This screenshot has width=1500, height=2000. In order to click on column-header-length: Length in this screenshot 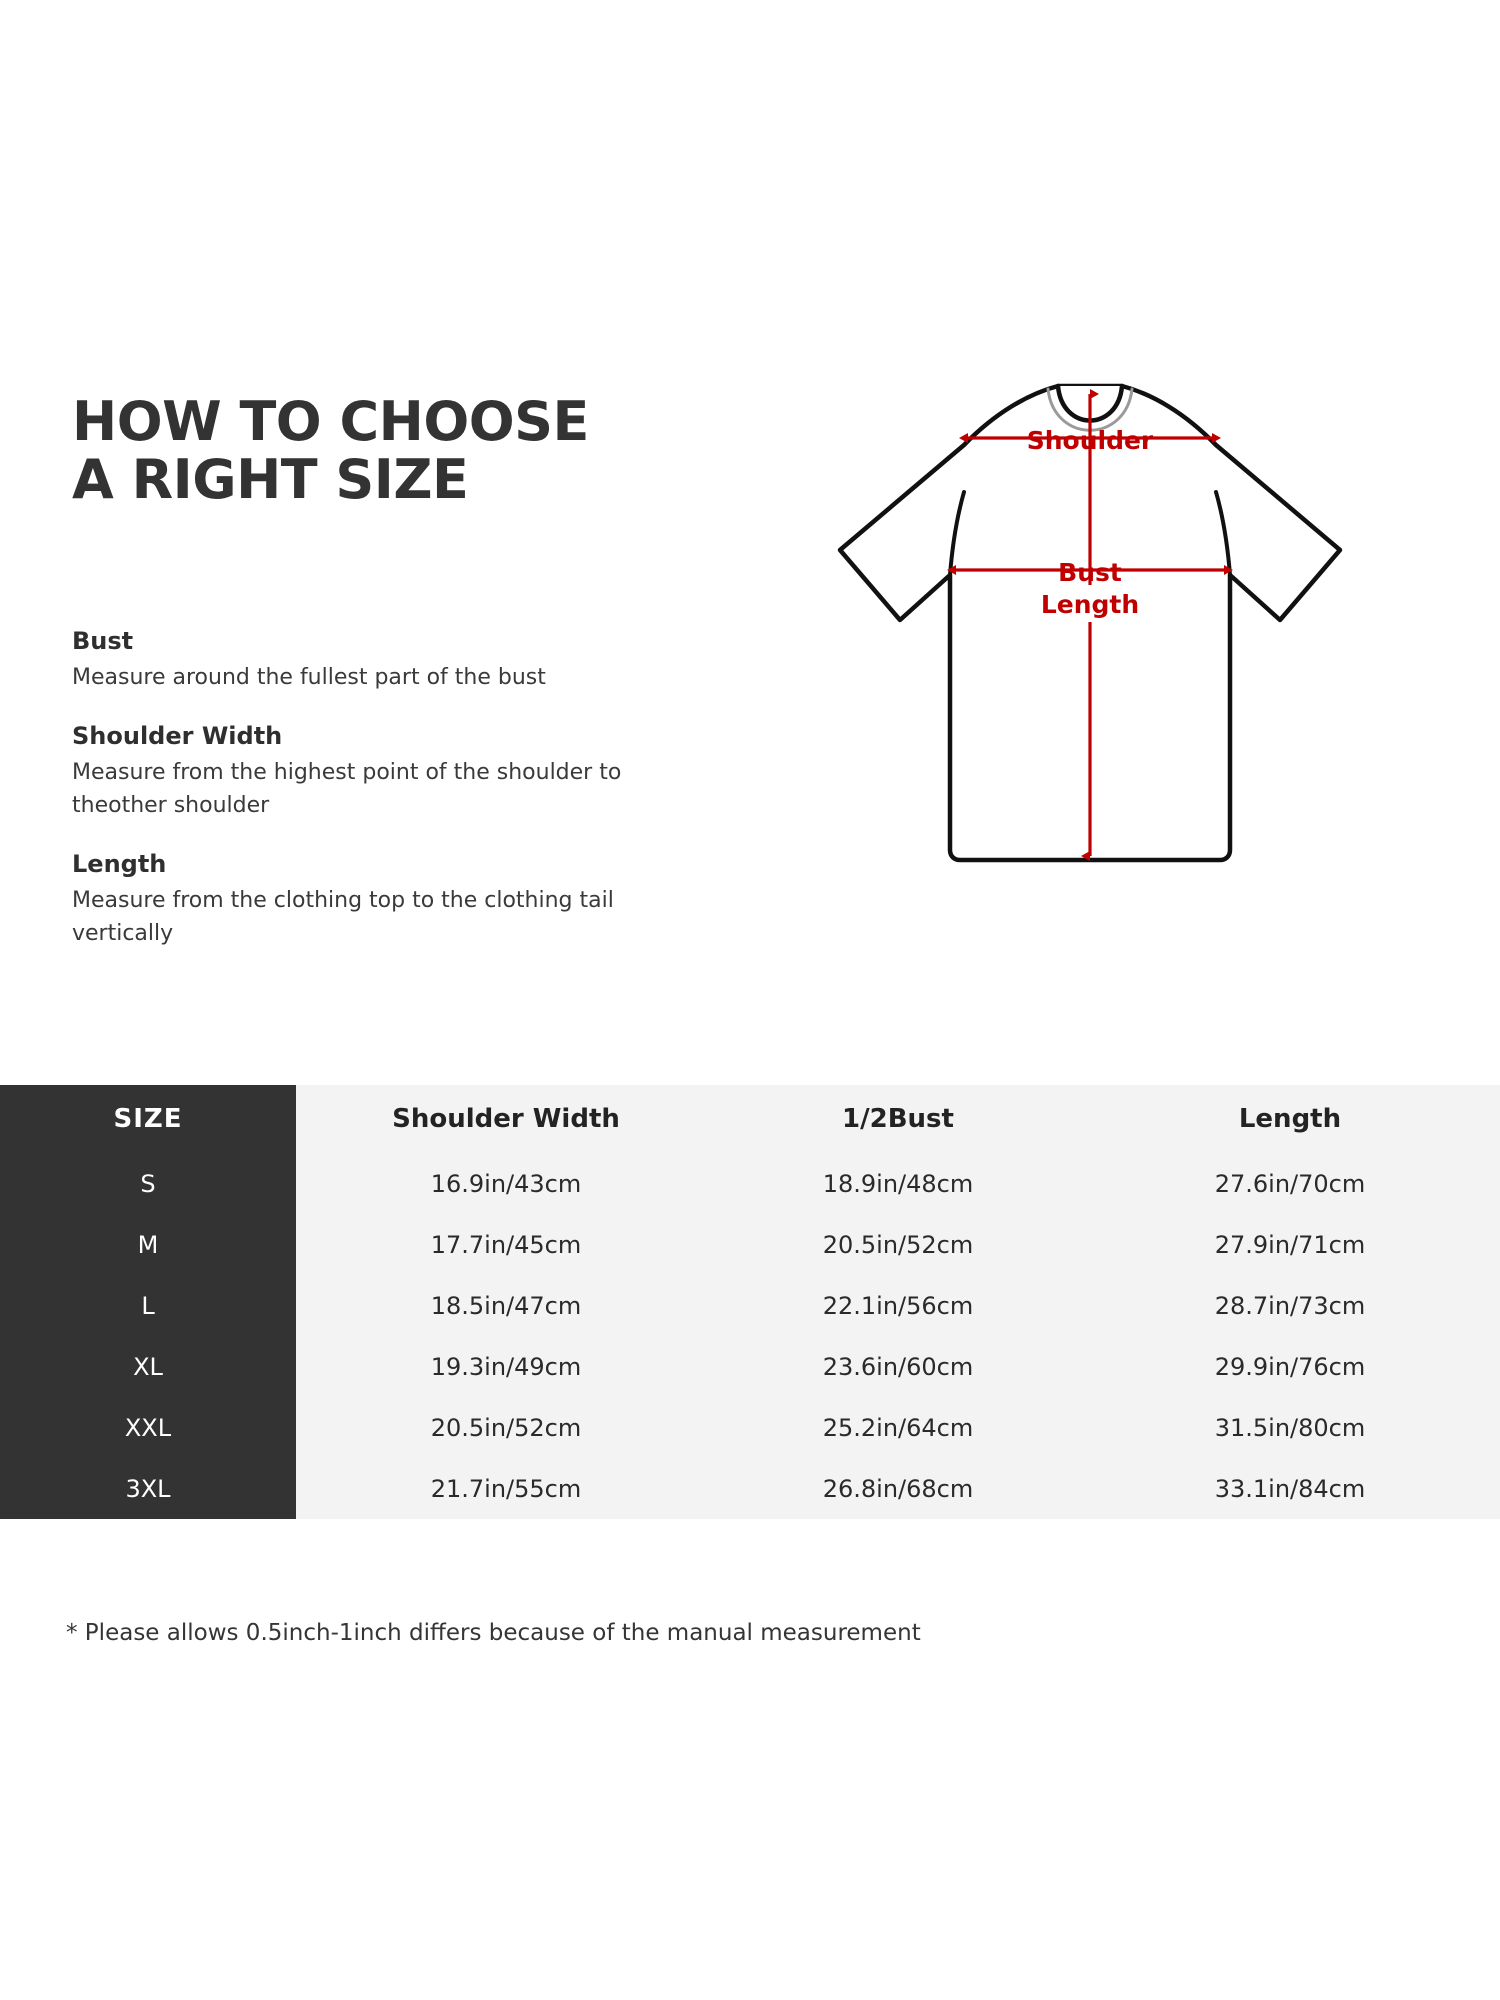, I will do `click(1290, 1119)`.